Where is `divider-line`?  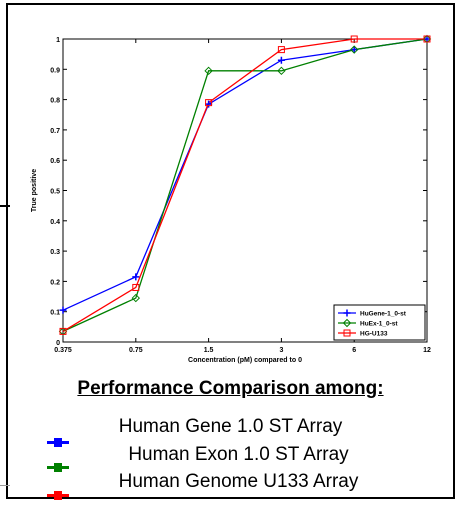 divider-line is located at coordinates (5, 206).